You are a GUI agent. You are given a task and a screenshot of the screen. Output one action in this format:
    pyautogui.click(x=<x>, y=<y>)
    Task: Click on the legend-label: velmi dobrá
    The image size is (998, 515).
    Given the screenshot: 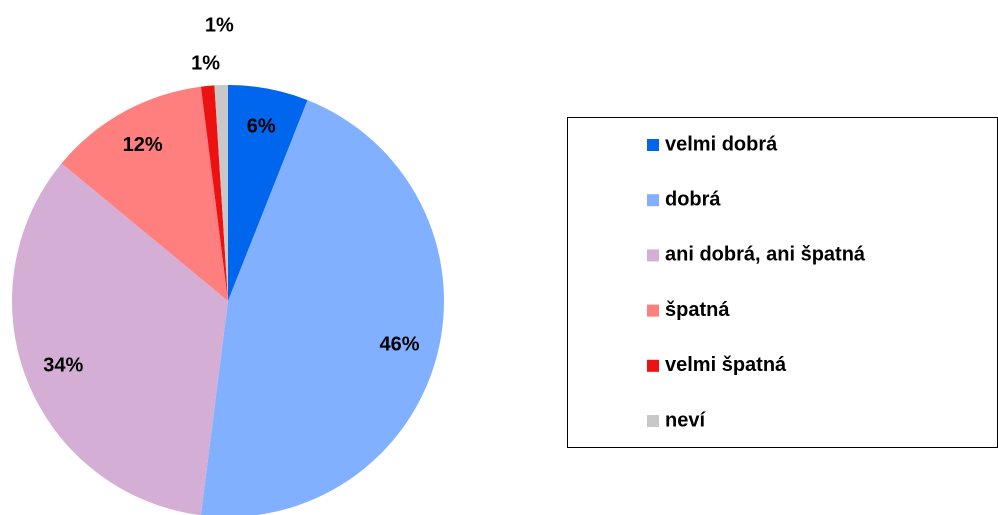 What is the action you would take?
    pyautogui.click(x=721, y=144)
    